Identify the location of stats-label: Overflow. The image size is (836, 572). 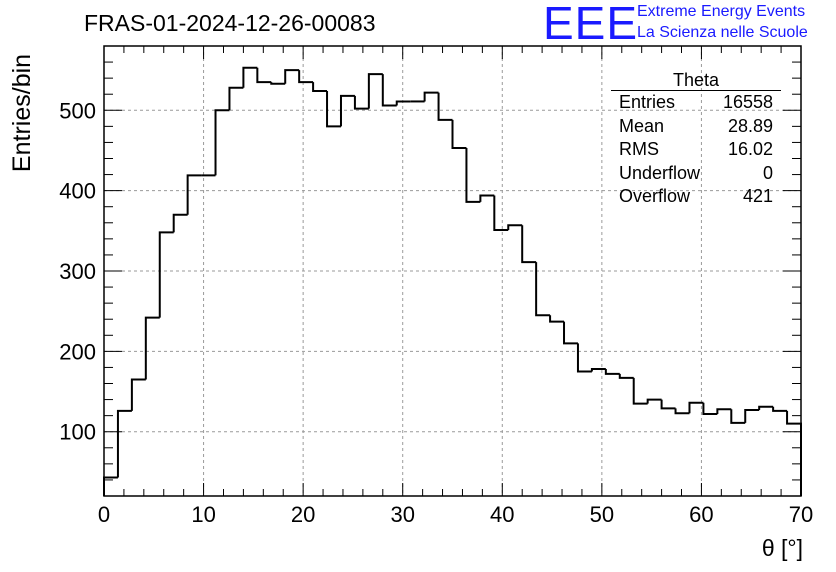
(655, 196).